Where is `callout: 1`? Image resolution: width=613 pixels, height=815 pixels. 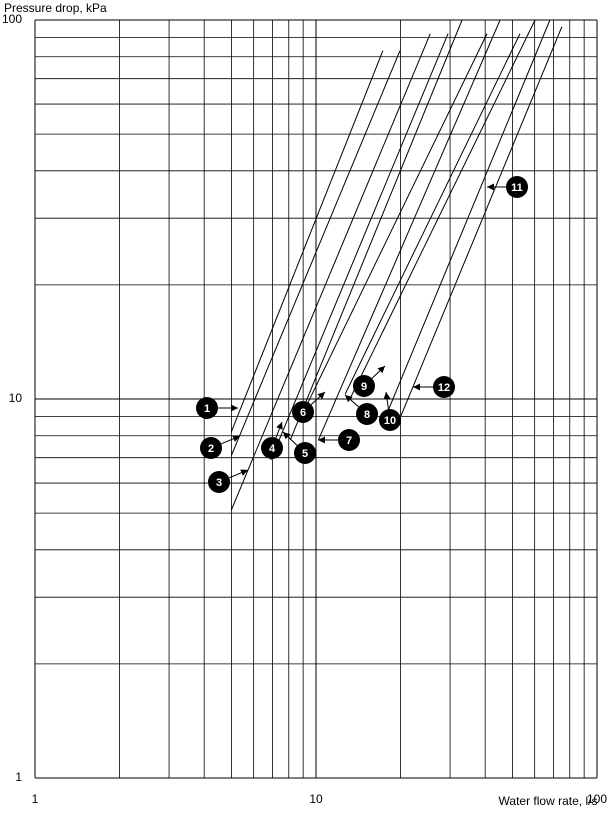 callout: 1 is located at coordinates (217, 408).